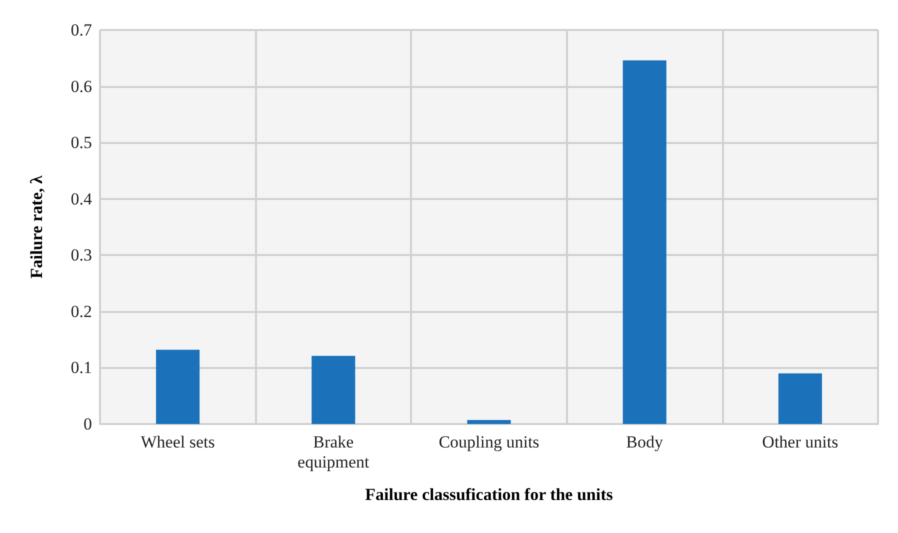 This screenshot has width=898, height=533. What do you see at coordinates (334, 452) in the screenshot?
I see `x-tick-label: Brake equipment` at bounding box center [334, 452].